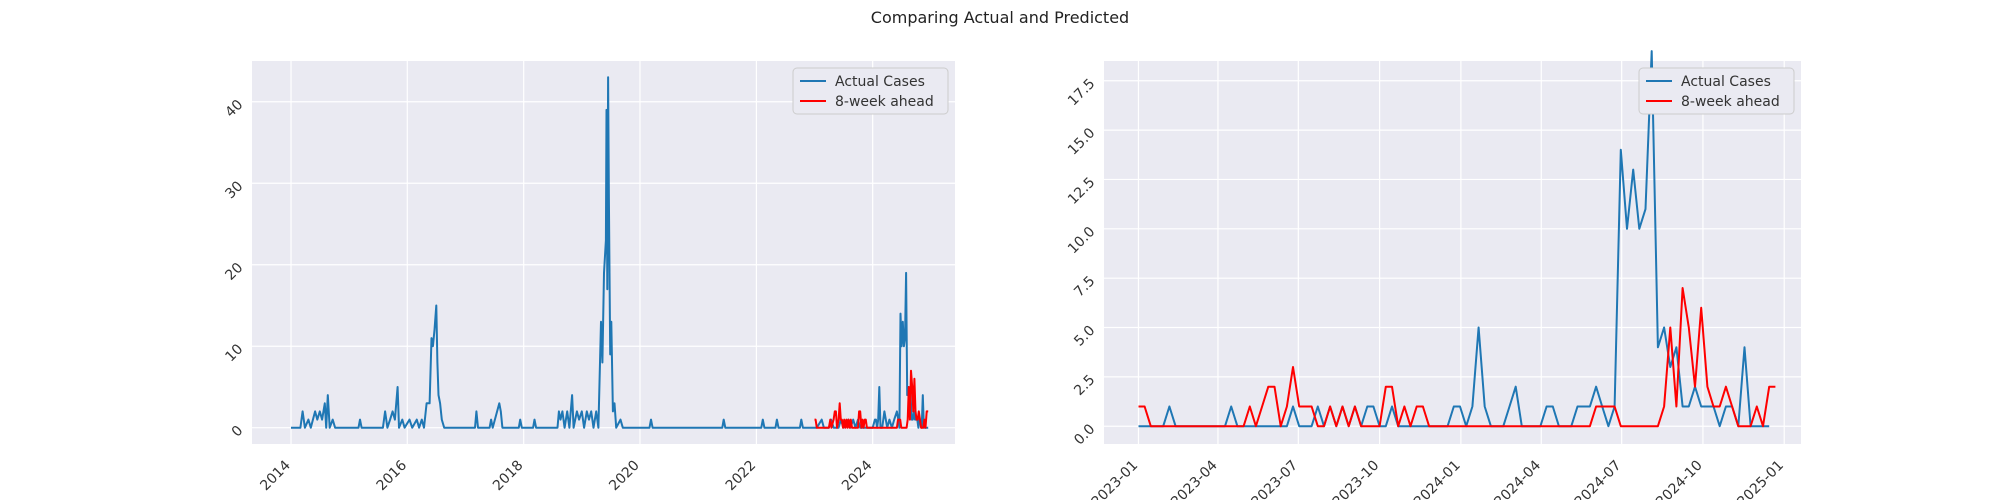  What do you see at coordinates (508, 476) in the screenshot?
I see `x-tick-label: 2018` at bounding box center [508, 476].